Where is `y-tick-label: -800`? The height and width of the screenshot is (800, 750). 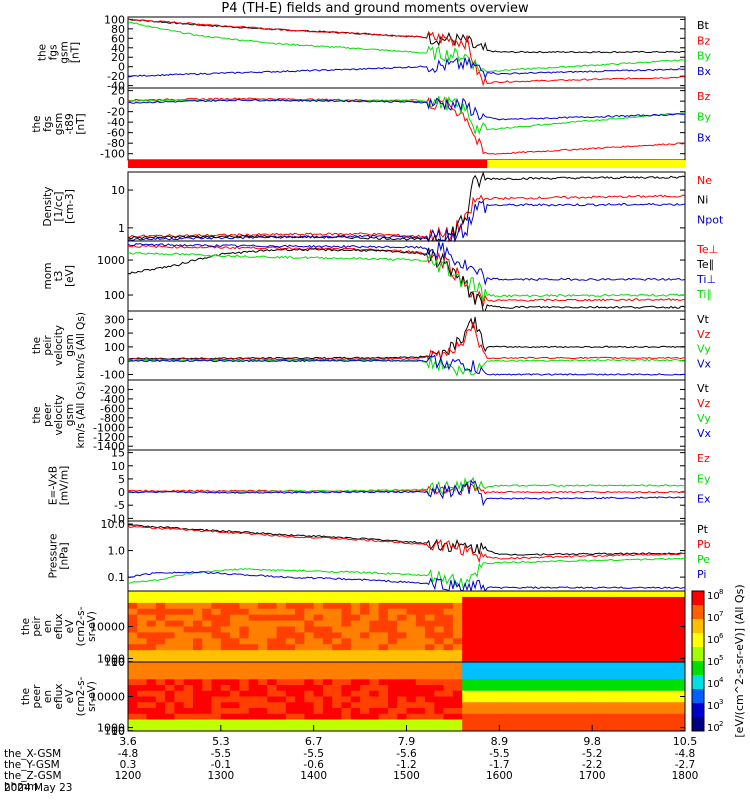 y-tick-label: -800 is located at coordinates (112, 418).